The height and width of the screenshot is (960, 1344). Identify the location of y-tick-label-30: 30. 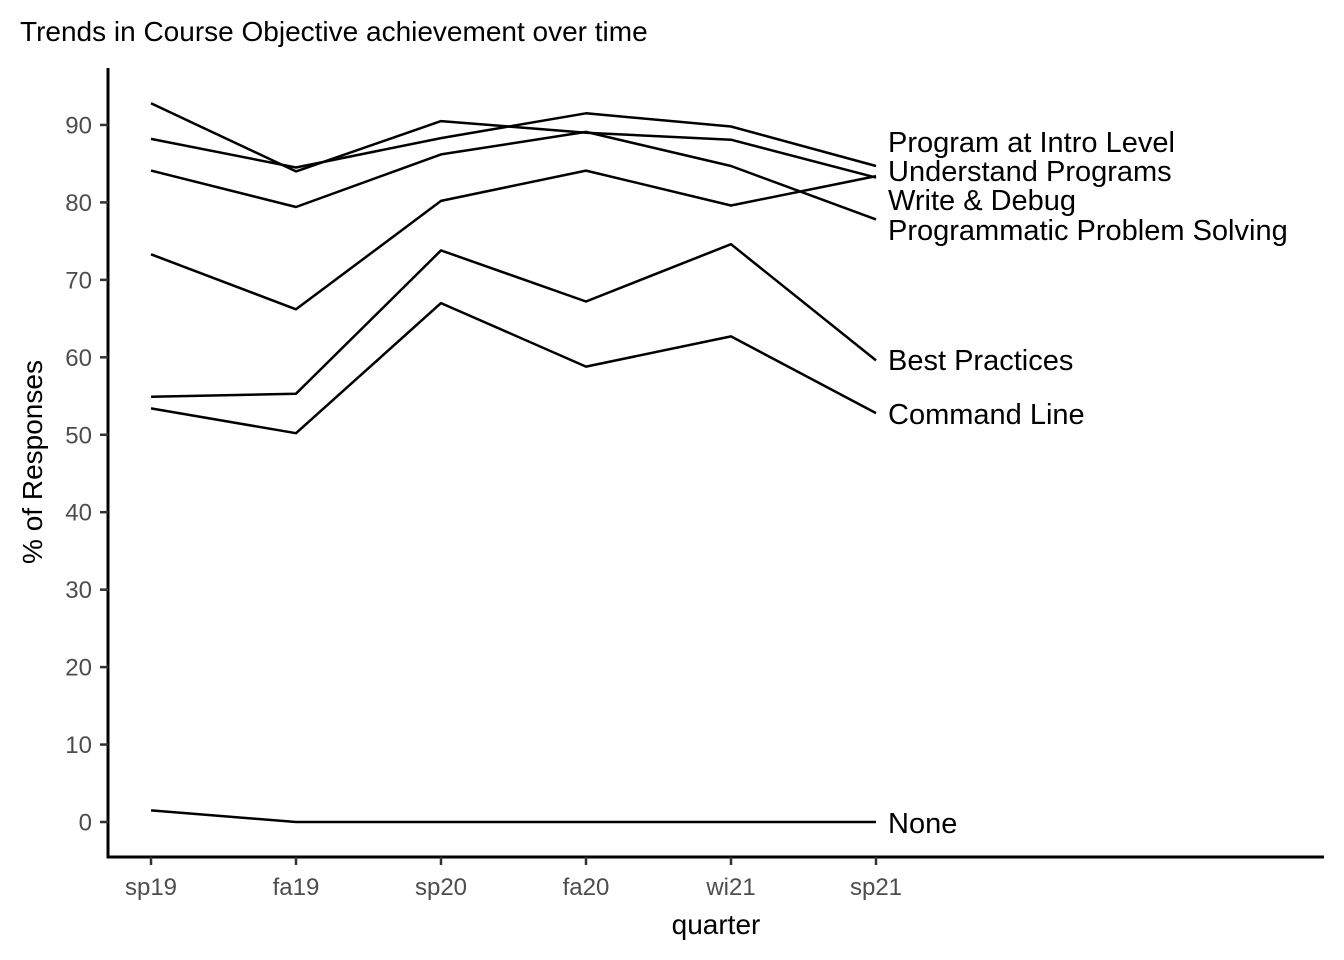
(78, 590).